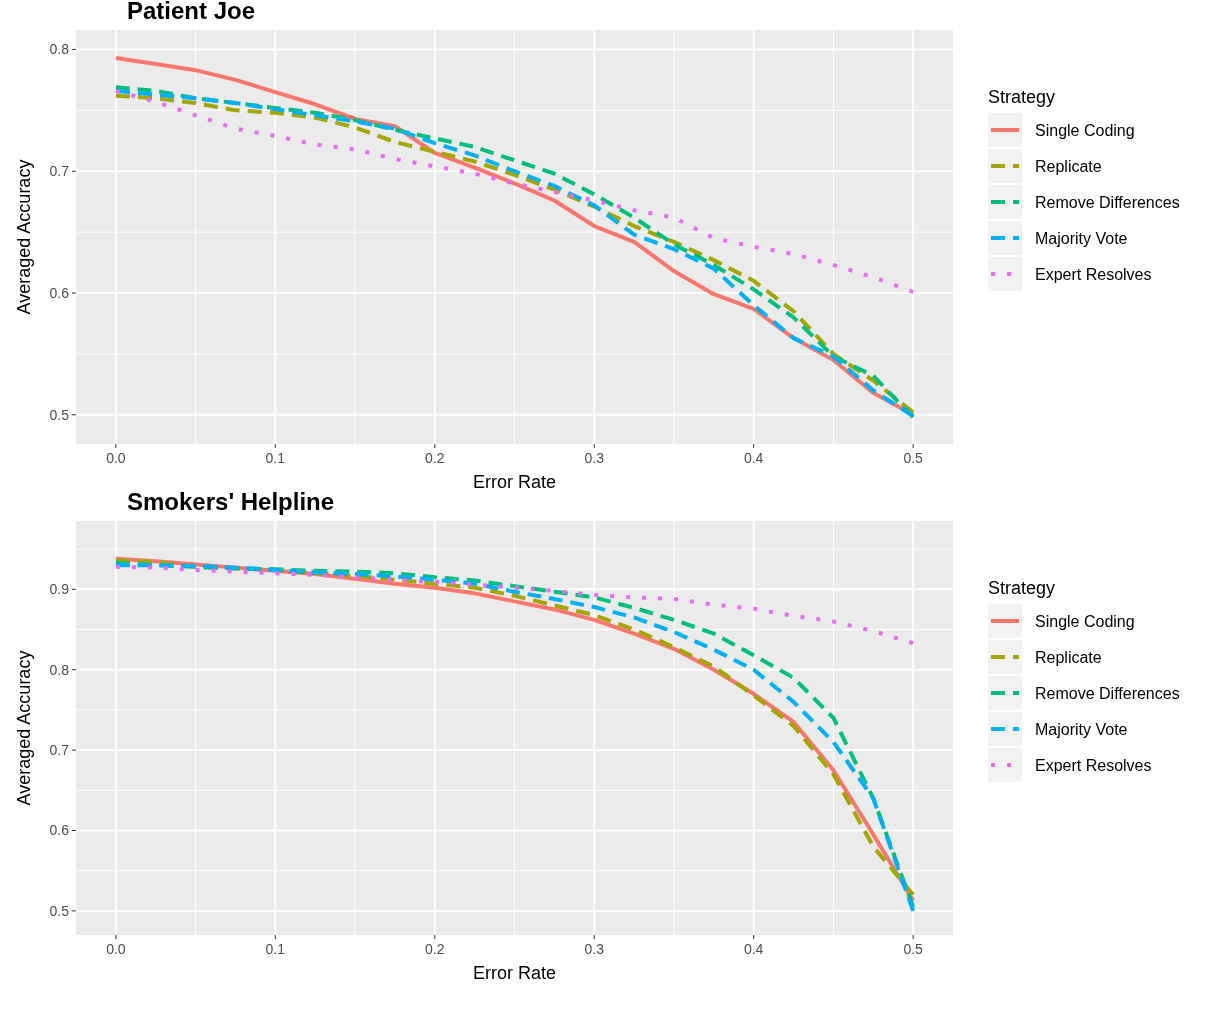 The width and height of the screenshot is (1206, 1009). What do you see at coordinates (191, 12) in the screenshot?
I see `chart-title: Patient Joe` at bounding box center [191, 12].